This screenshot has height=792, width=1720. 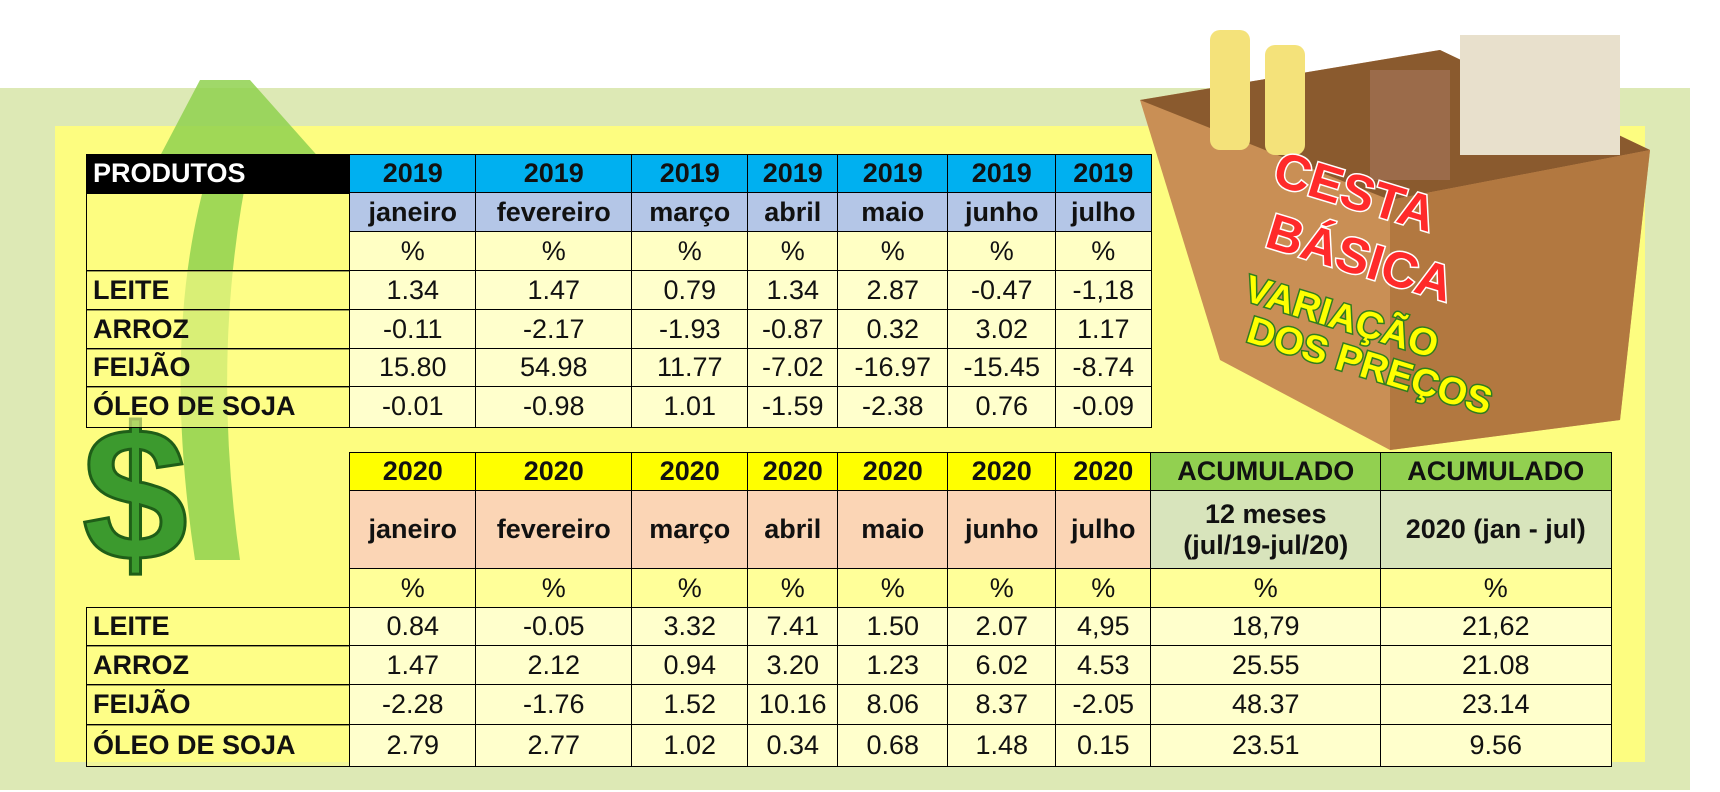 I want to click on cell-text: -2.05, so click(x=1103, y=704).